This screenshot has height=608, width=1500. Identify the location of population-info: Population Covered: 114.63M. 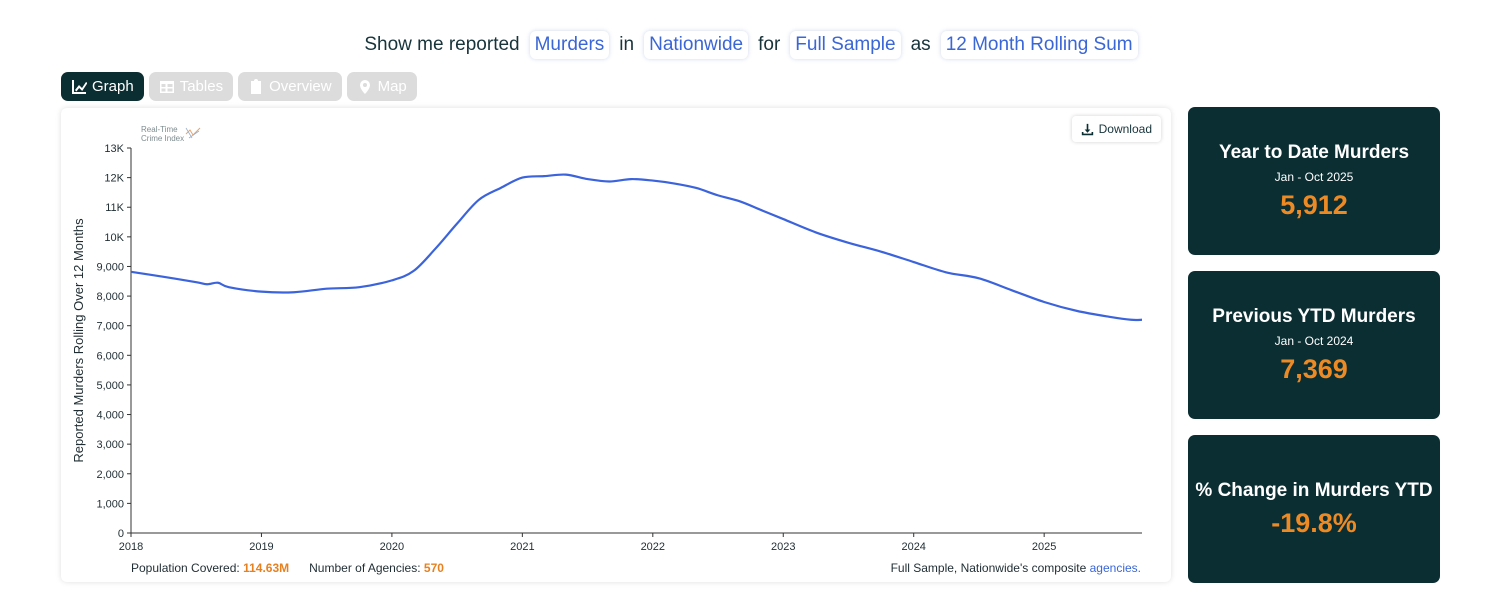
(210, 568).